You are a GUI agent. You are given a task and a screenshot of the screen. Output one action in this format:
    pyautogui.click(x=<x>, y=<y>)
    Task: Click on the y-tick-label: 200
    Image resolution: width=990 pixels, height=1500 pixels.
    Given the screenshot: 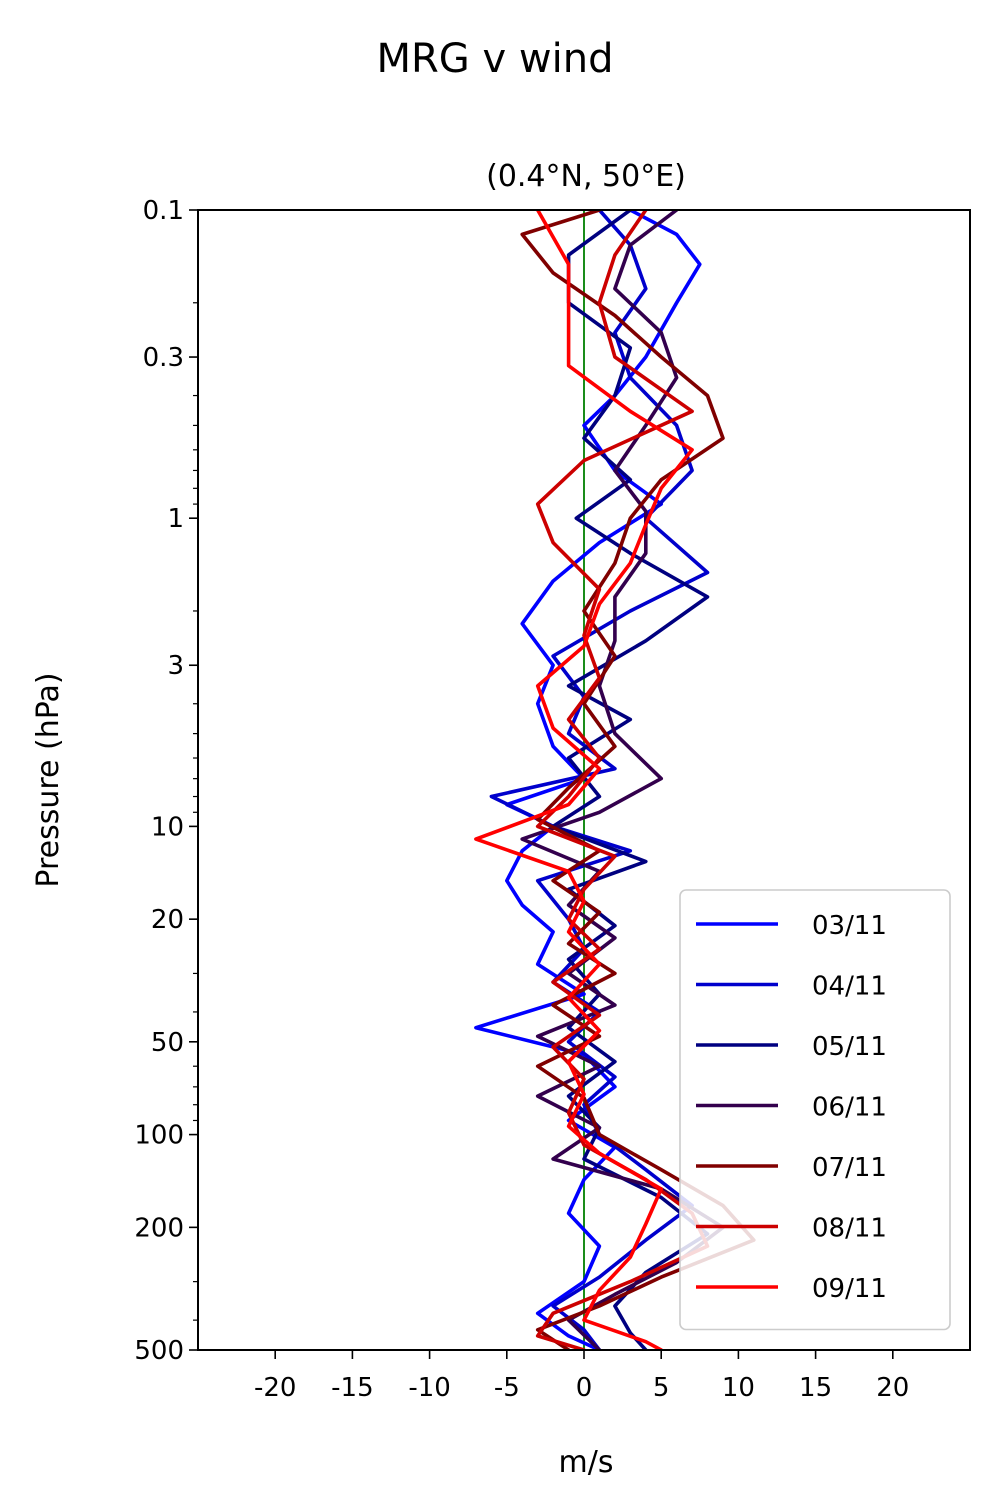 What is the action you would take?
    pyautogui.click(x=159, y=1228)
    